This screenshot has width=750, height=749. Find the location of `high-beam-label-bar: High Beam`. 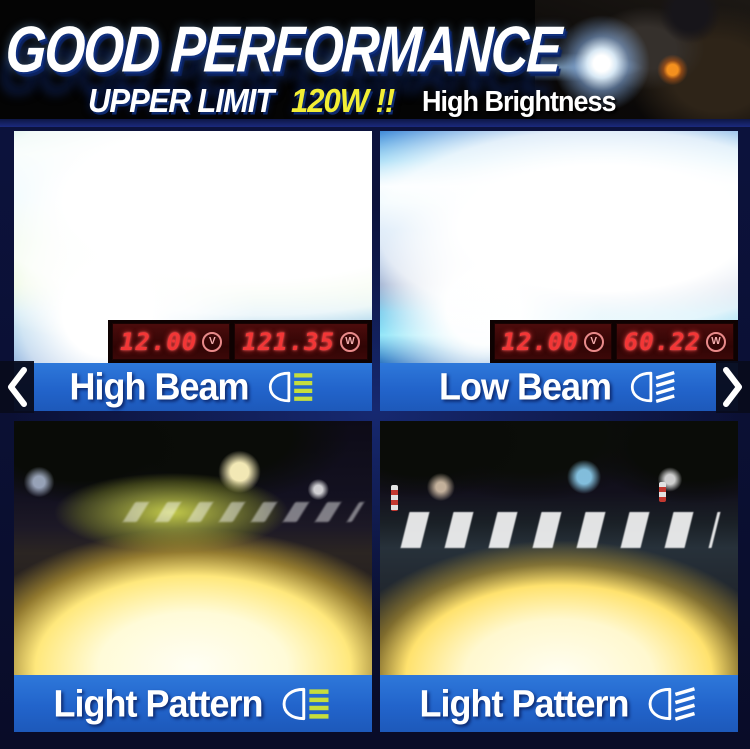

high-beam-label-bar: High Beam is located at coordinates (193, 387).